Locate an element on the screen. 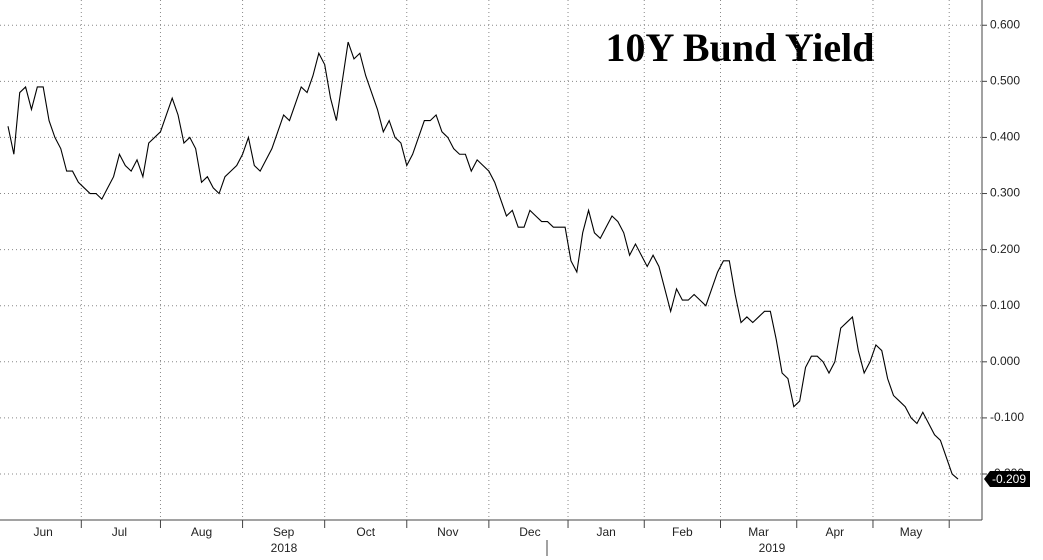  x-tick-label: Jun is located at coordinates (43, 532).